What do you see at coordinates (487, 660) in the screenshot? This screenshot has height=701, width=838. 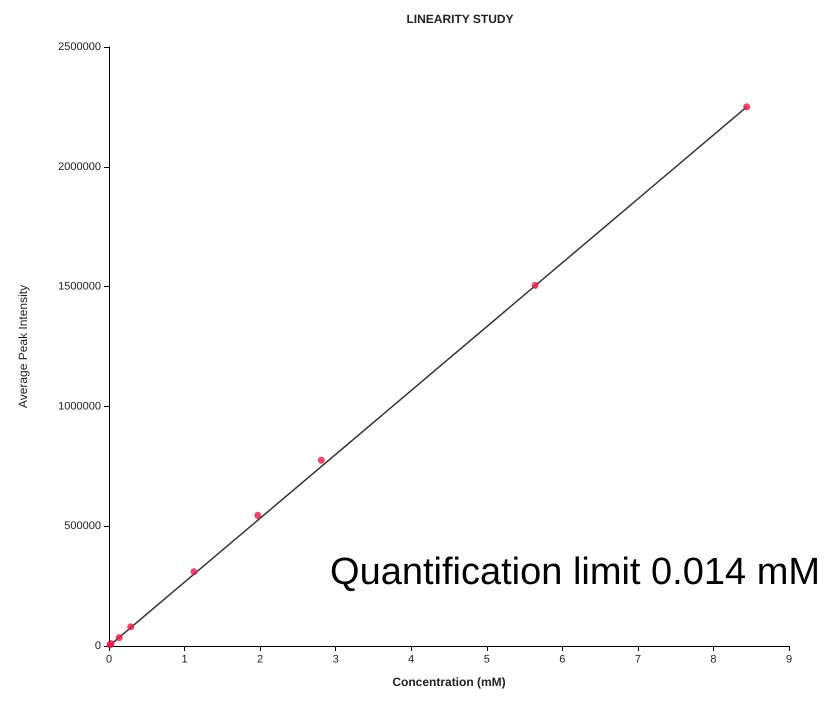 I see `x-tick-label: 5` at bounding box center [487, 660].